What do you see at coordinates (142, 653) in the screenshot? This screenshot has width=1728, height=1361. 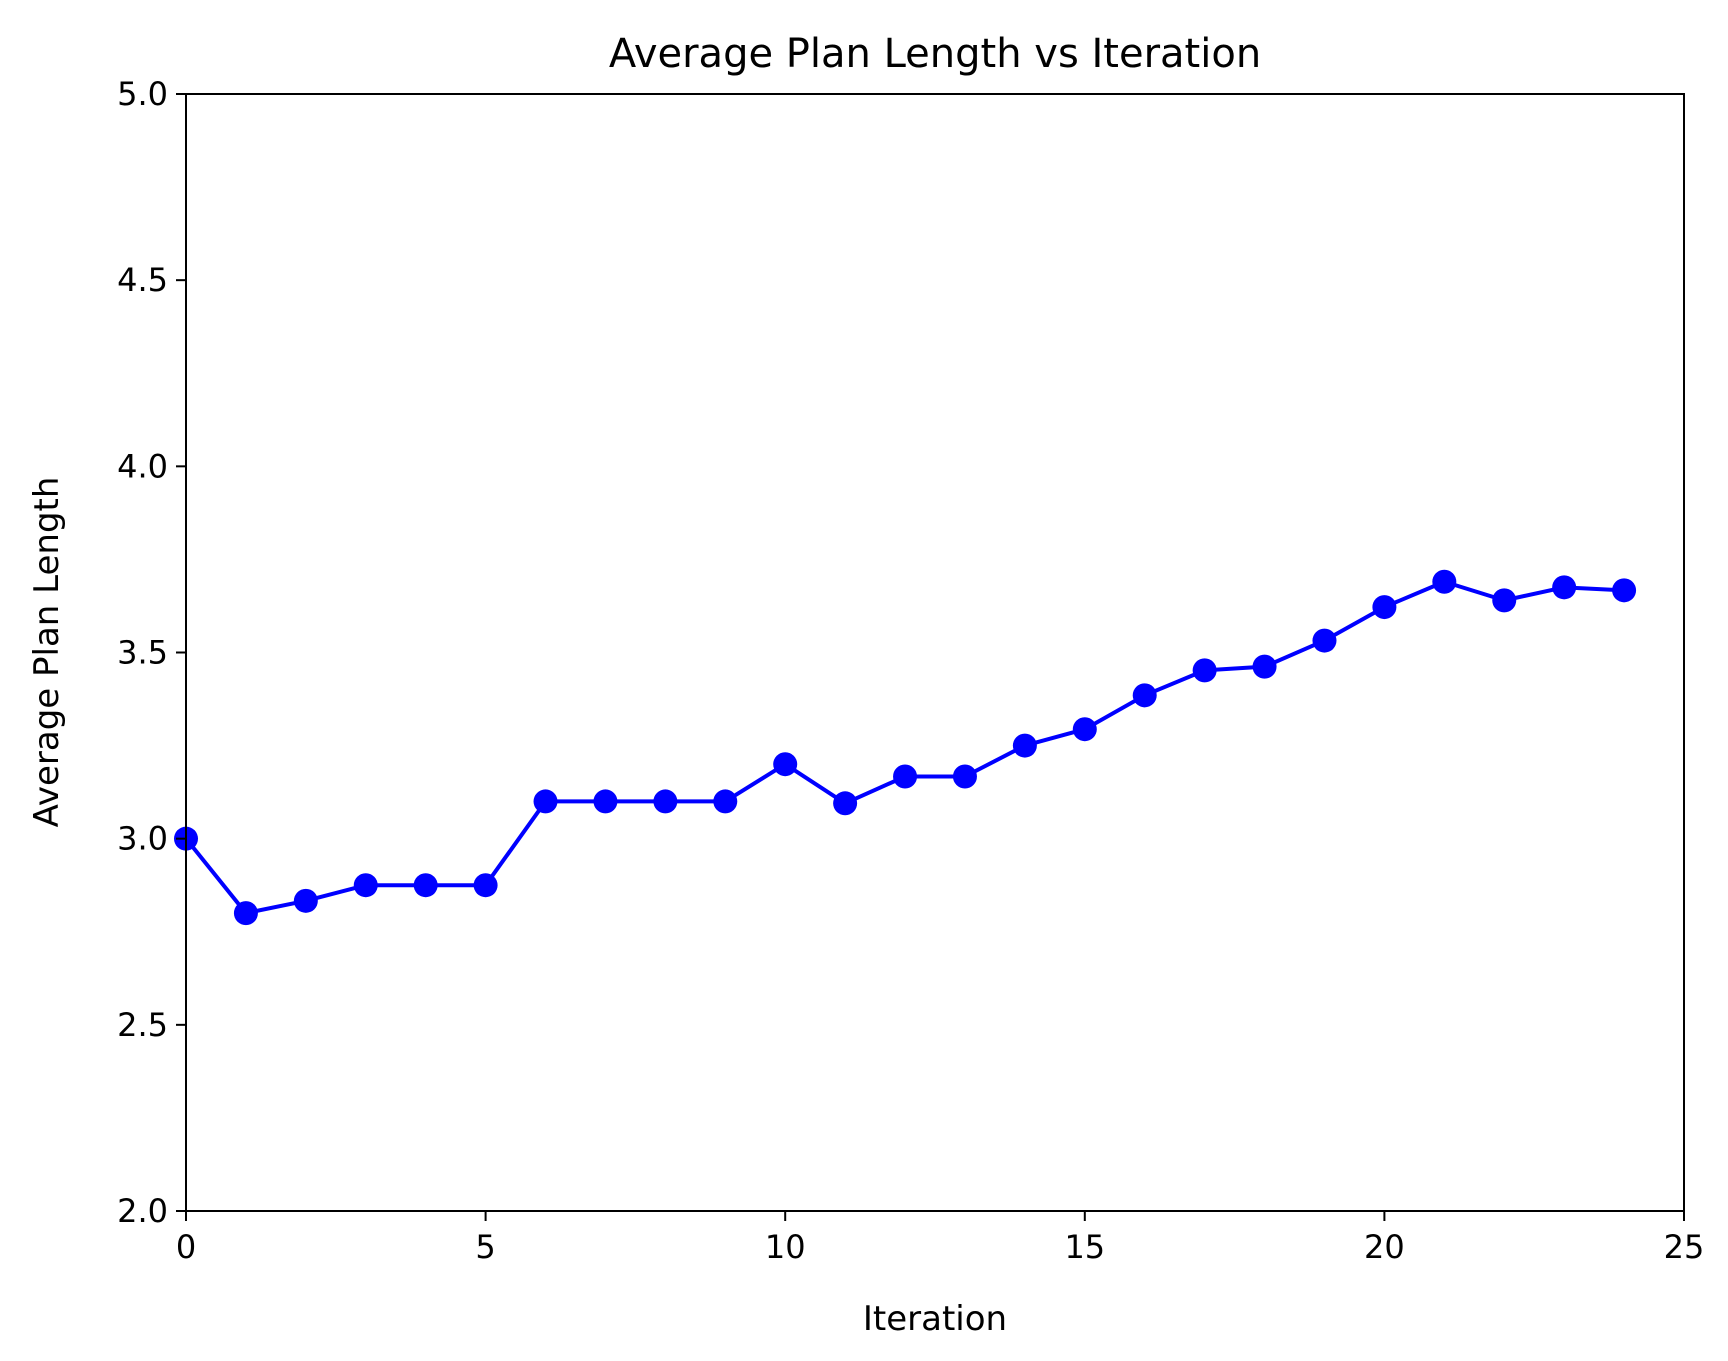 I see `y-tick-label: 3.5` at bounding box center [142, 653].